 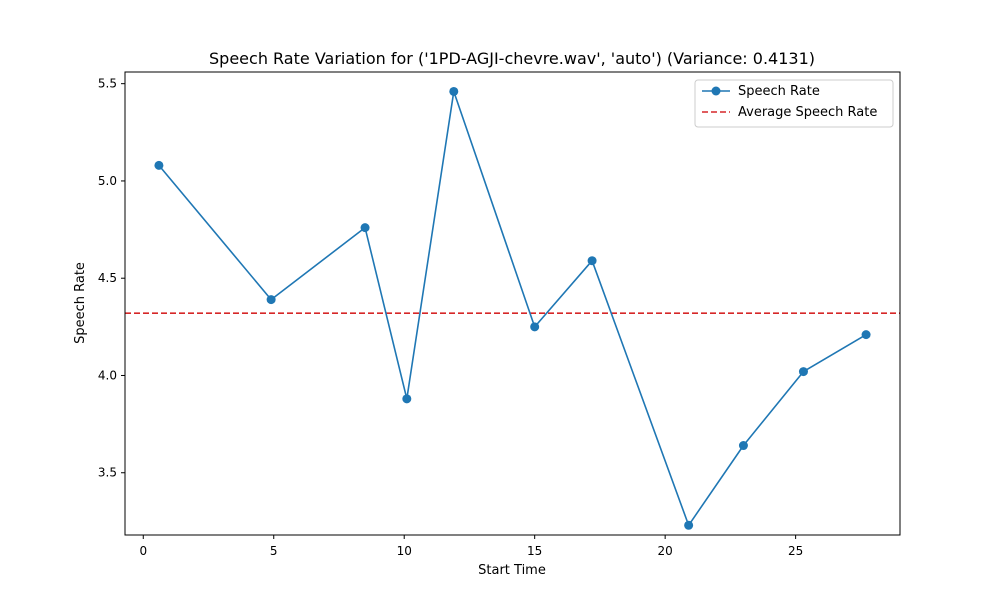 What do you see at coordinates (107, 473) in the screenshot?
I see `y-tick-label: 3.5` at bounding box center [107, 473].